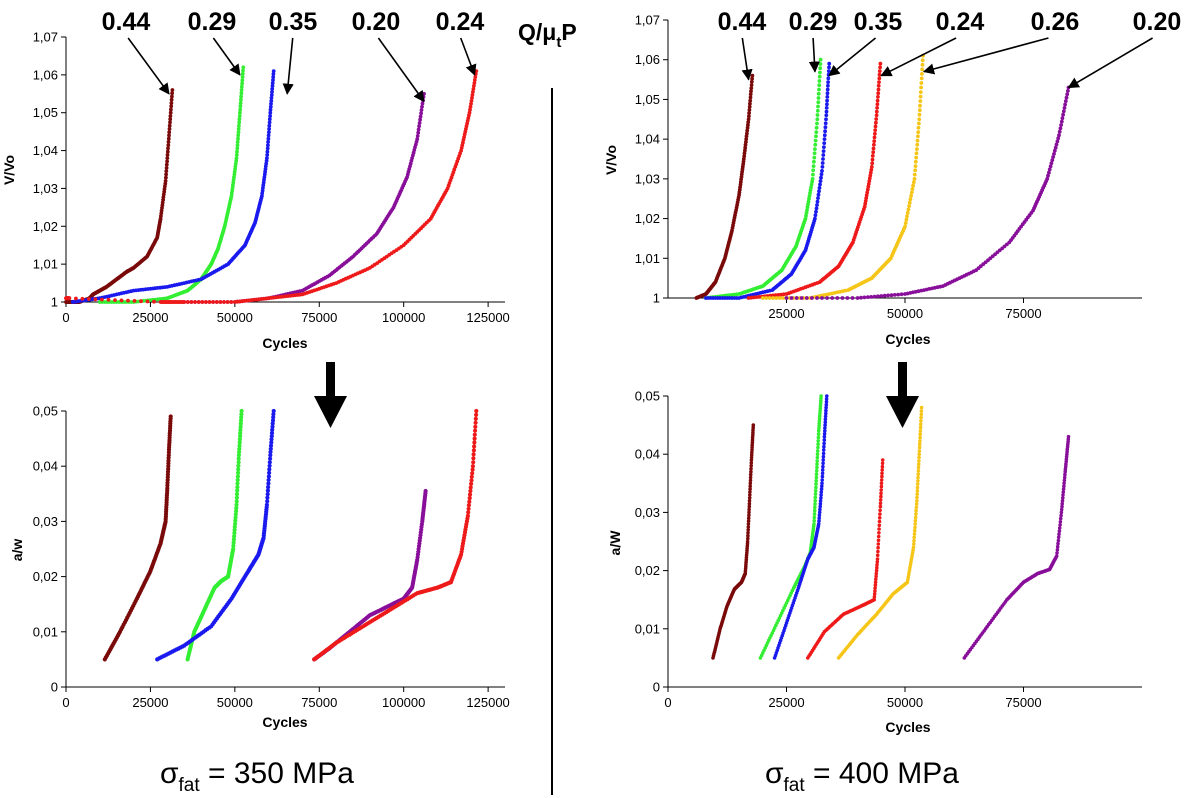 The image size is (1192, 798). I want to click on q-ratio-label: 0.35, so click(878, 22).